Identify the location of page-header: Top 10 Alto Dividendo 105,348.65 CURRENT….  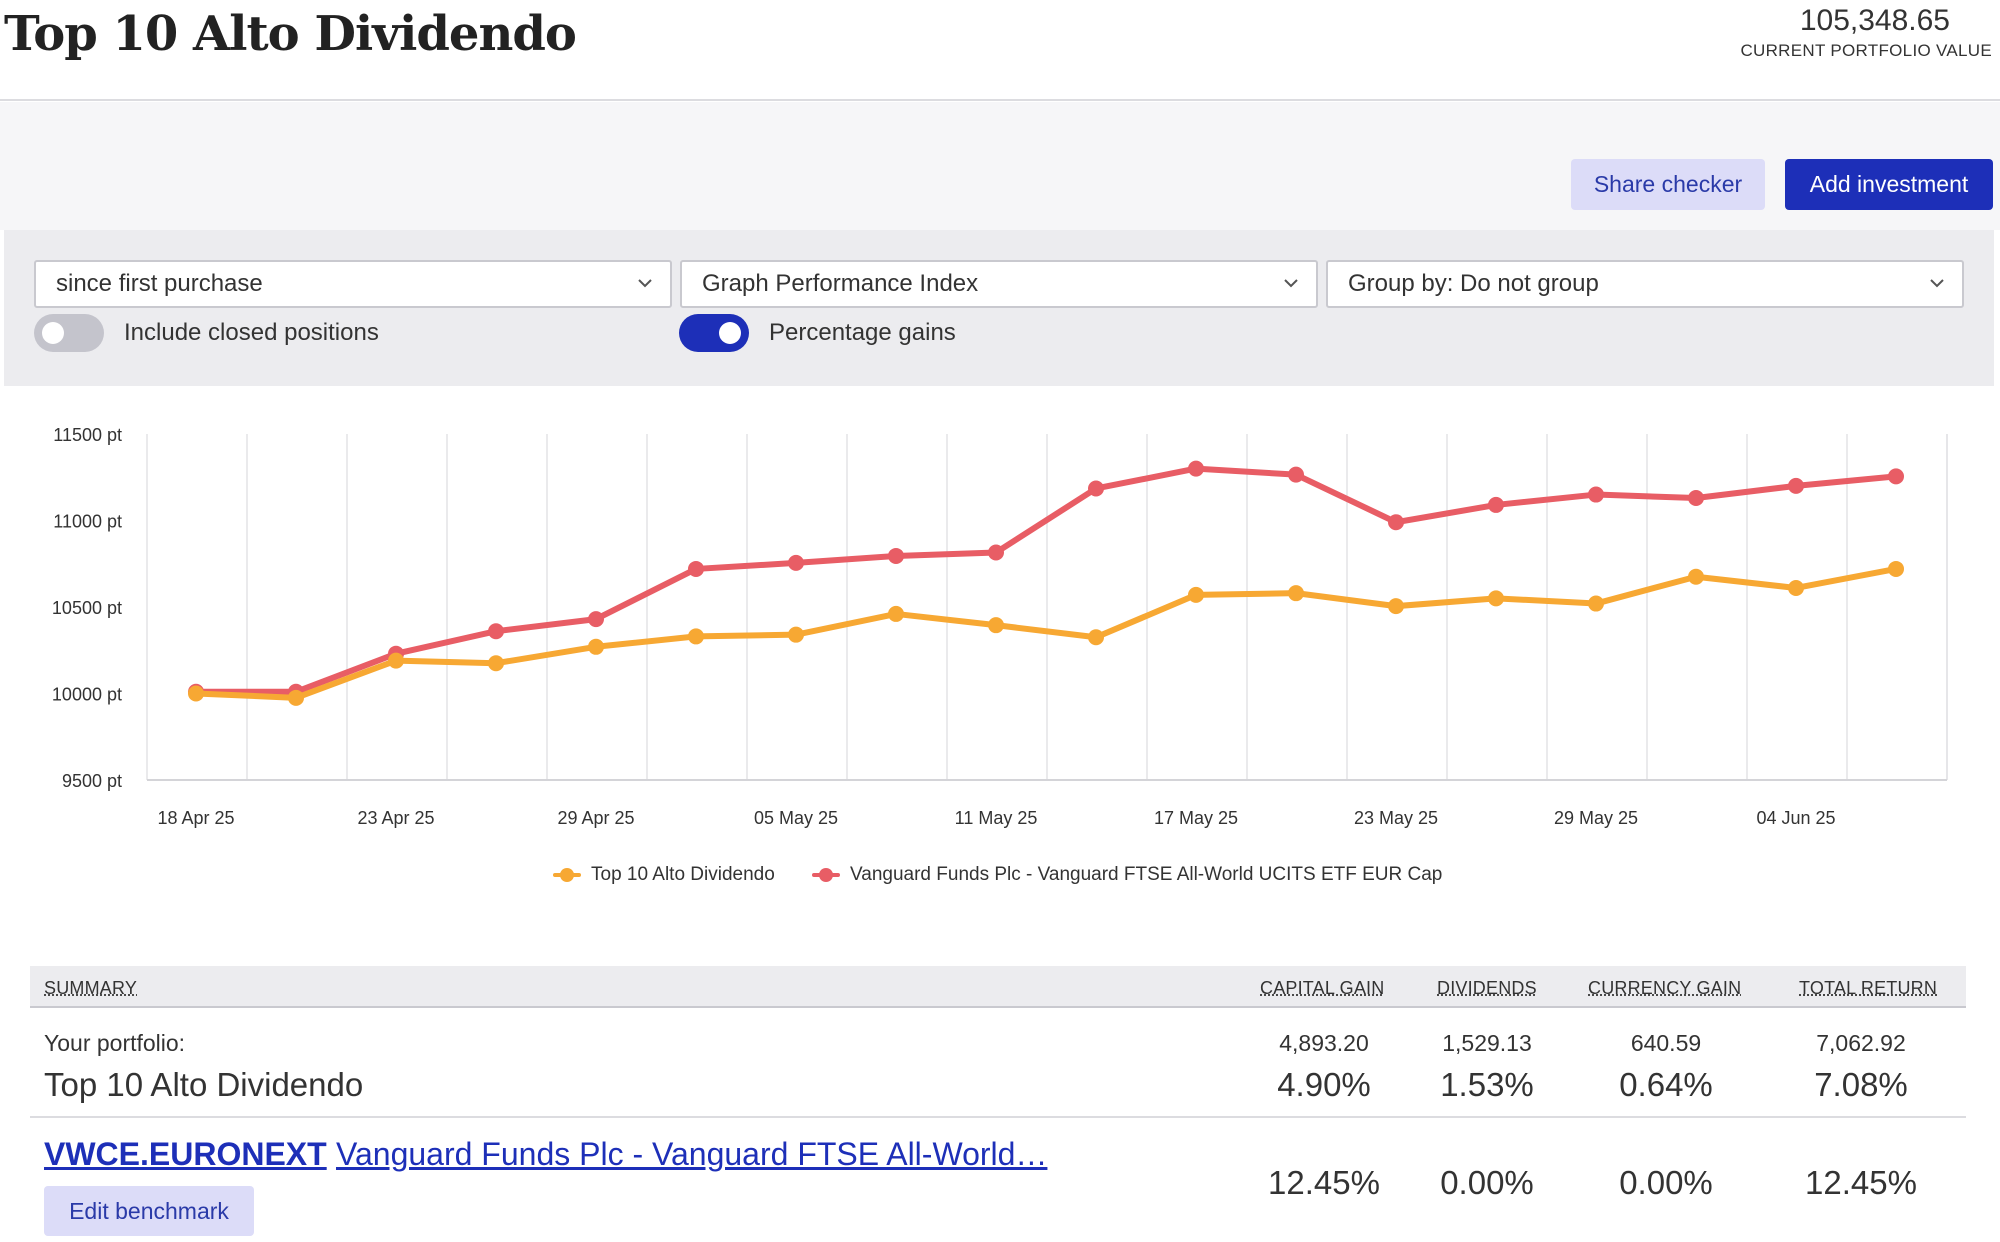
(1000, 50).